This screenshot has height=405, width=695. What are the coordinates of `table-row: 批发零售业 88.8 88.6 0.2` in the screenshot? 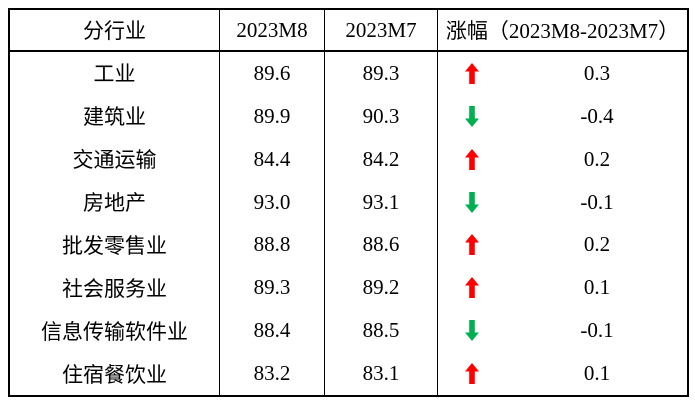 It's located at (348, 245).